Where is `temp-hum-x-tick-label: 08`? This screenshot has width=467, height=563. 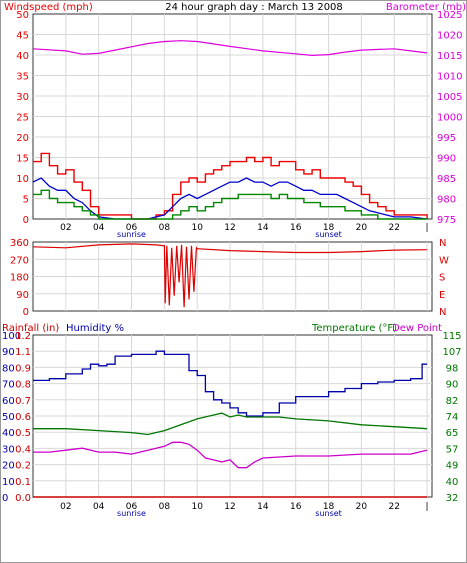 temp-hum-x-tick-label: 08 is located at coordinates (165, 507).